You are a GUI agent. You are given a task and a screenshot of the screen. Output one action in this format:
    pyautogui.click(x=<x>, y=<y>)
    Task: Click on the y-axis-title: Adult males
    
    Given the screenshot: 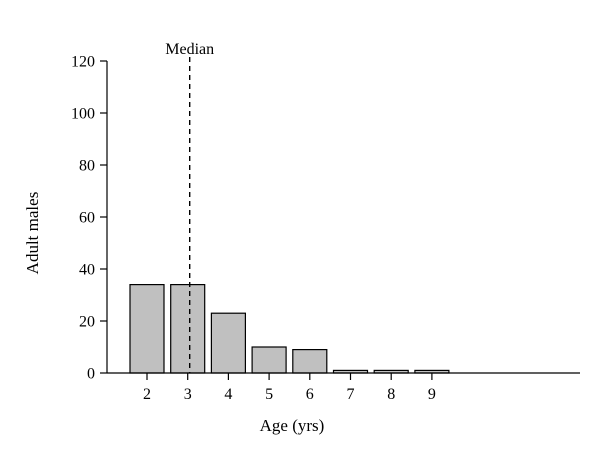 What is the action you would take?
    pyautogui.click(x=32, y=233)
    